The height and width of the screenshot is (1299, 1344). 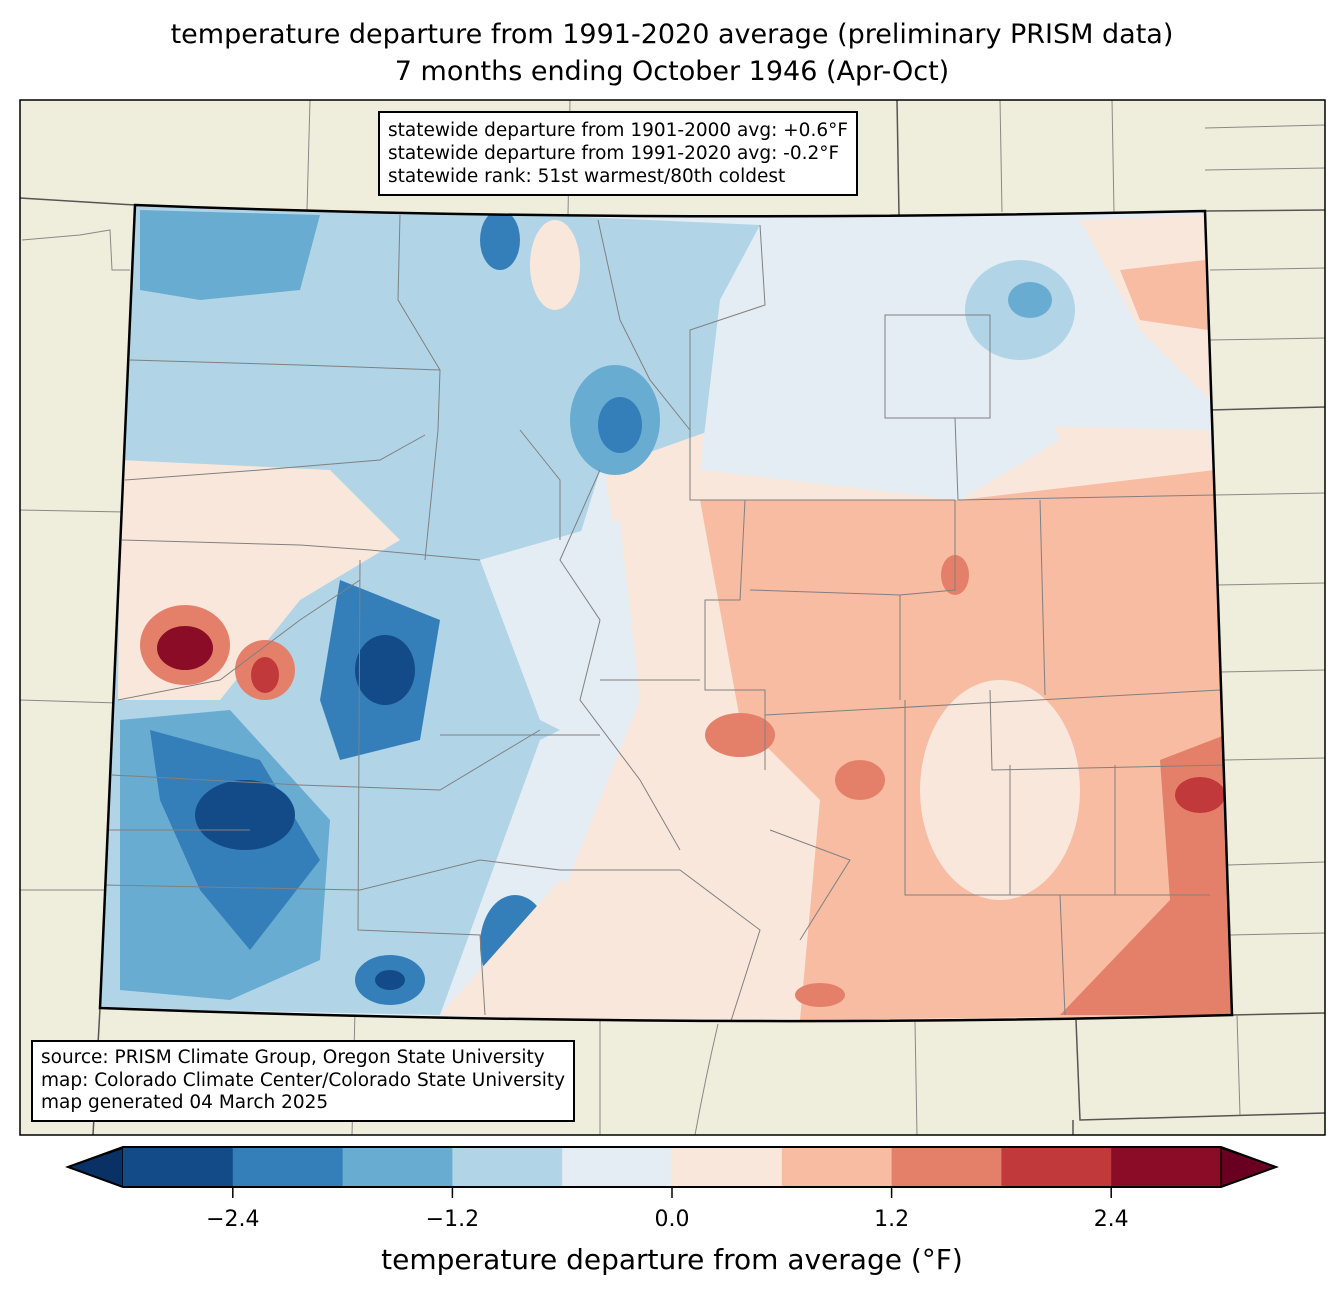 I want to click on credits-generated: map generated 04 March 2025, so click(x=185, y=1102).